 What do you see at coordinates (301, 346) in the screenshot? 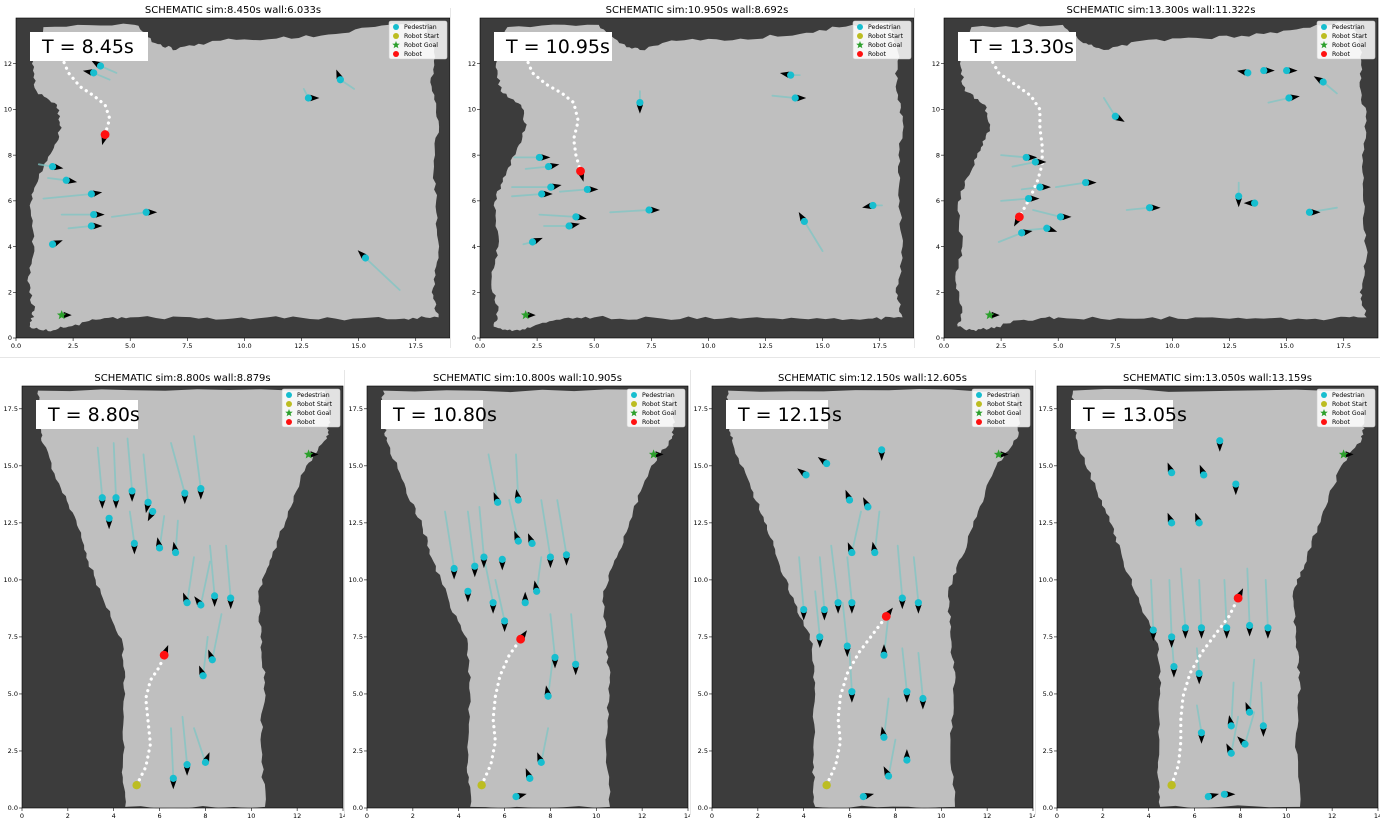
I see `x-tick-label: 12.5` at bounding box center [301, 346].